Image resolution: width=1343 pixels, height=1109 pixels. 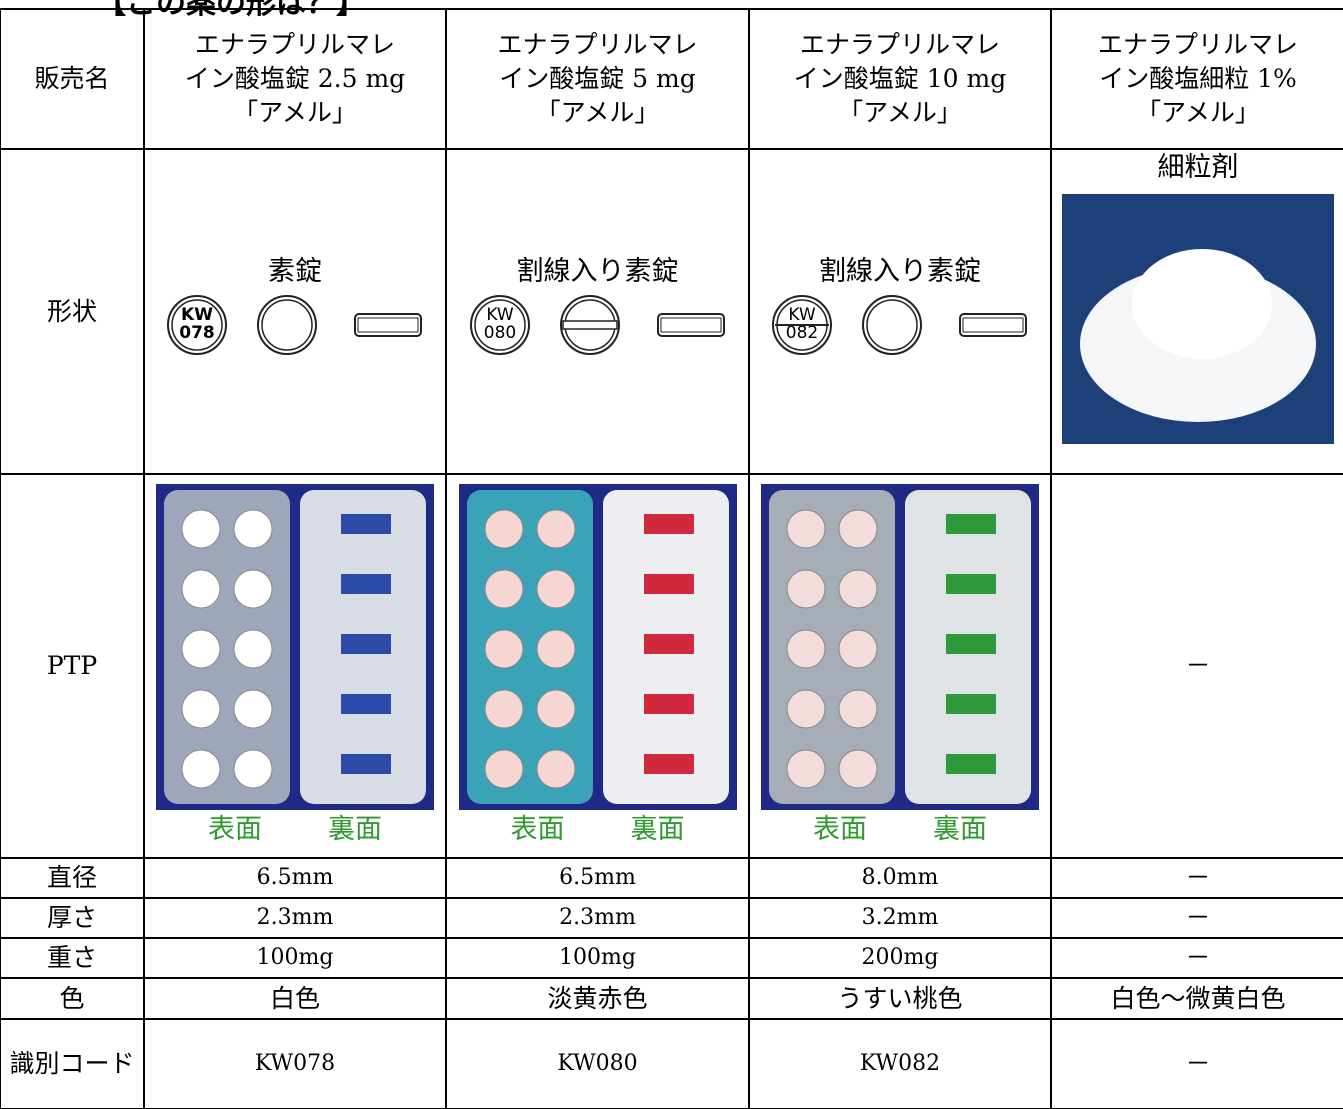 I want to click on spec-row: 重さ 100mg 100mg 200mg －, so click(x=671, y=958).